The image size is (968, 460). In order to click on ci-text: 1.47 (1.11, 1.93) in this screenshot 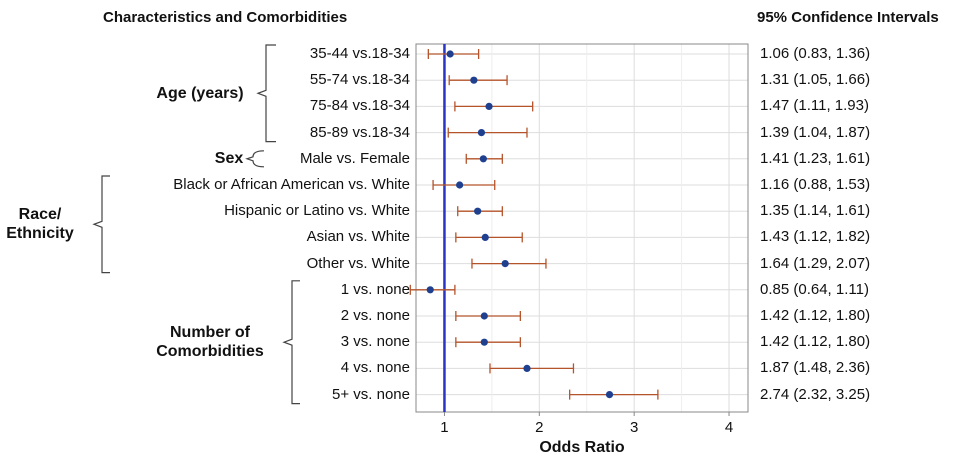, I will do `click(814, 106)`.